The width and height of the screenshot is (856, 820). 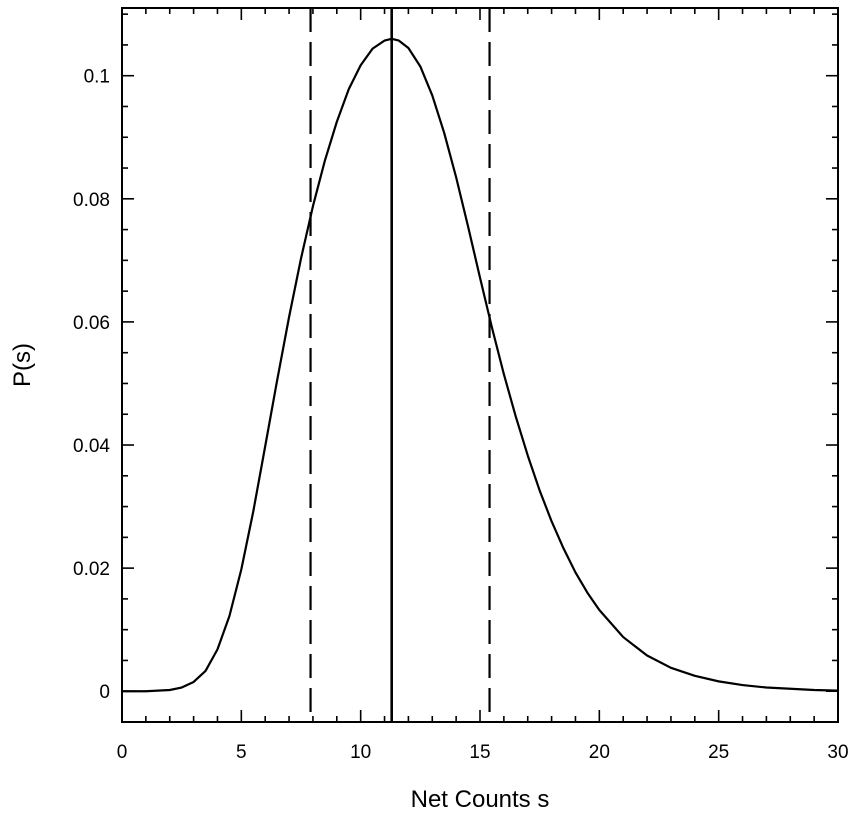 I want to click on x-tick-label: 20, so click(x=599, y=752).